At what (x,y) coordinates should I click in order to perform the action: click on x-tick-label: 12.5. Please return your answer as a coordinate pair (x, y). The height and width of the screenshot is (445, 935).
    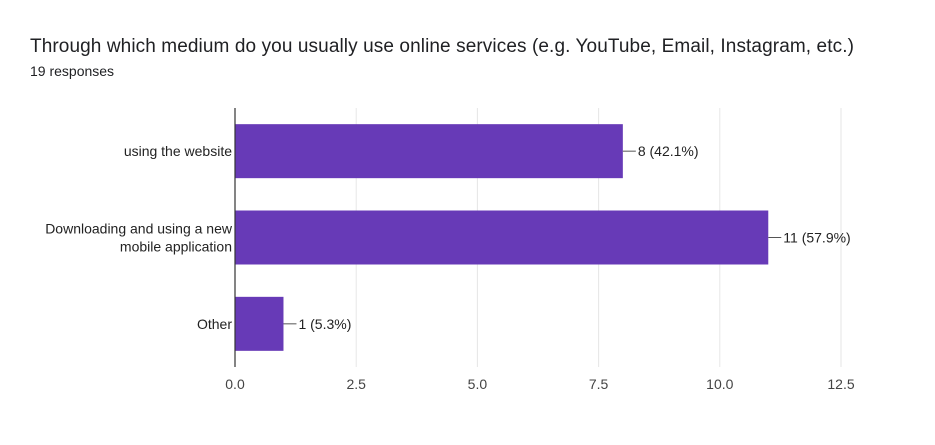
    Looking at the image, I should click on (840, 384).